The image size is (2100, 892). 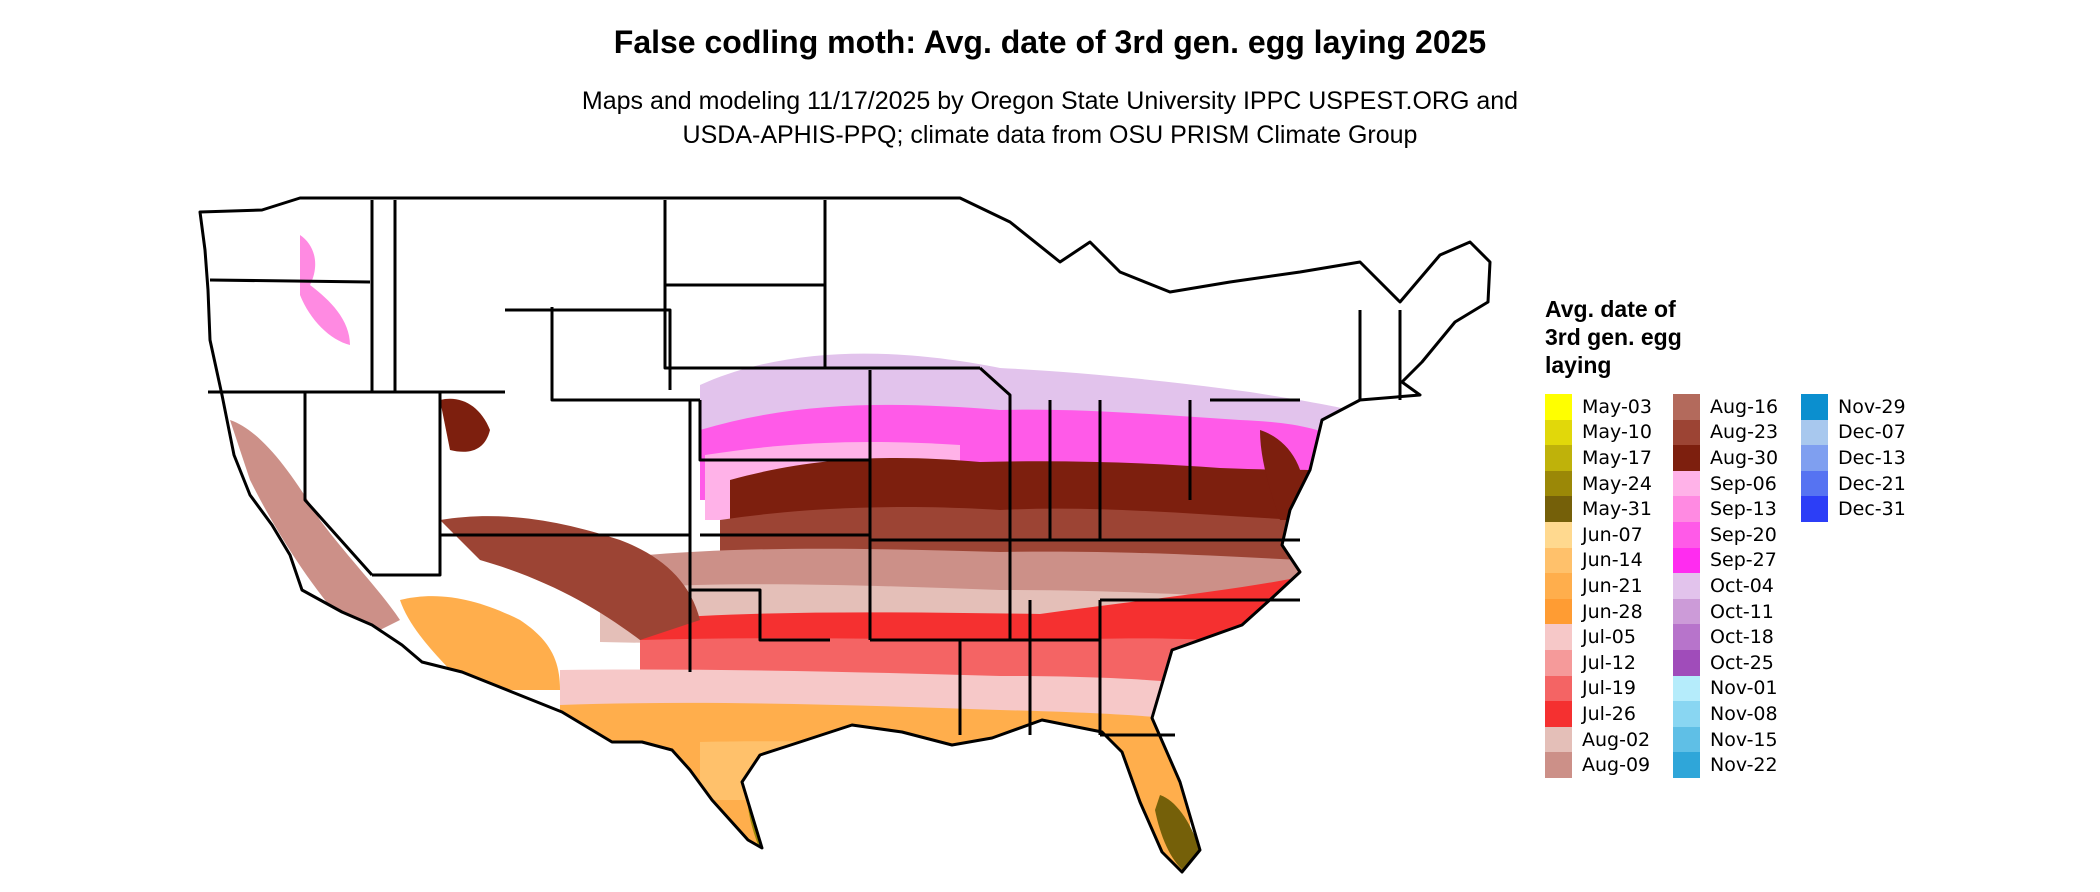 What do you see at coordinates (1744, 406) in the screenshot?
I see `legend-label: Aug-16` at bounding box center [1744, 406].